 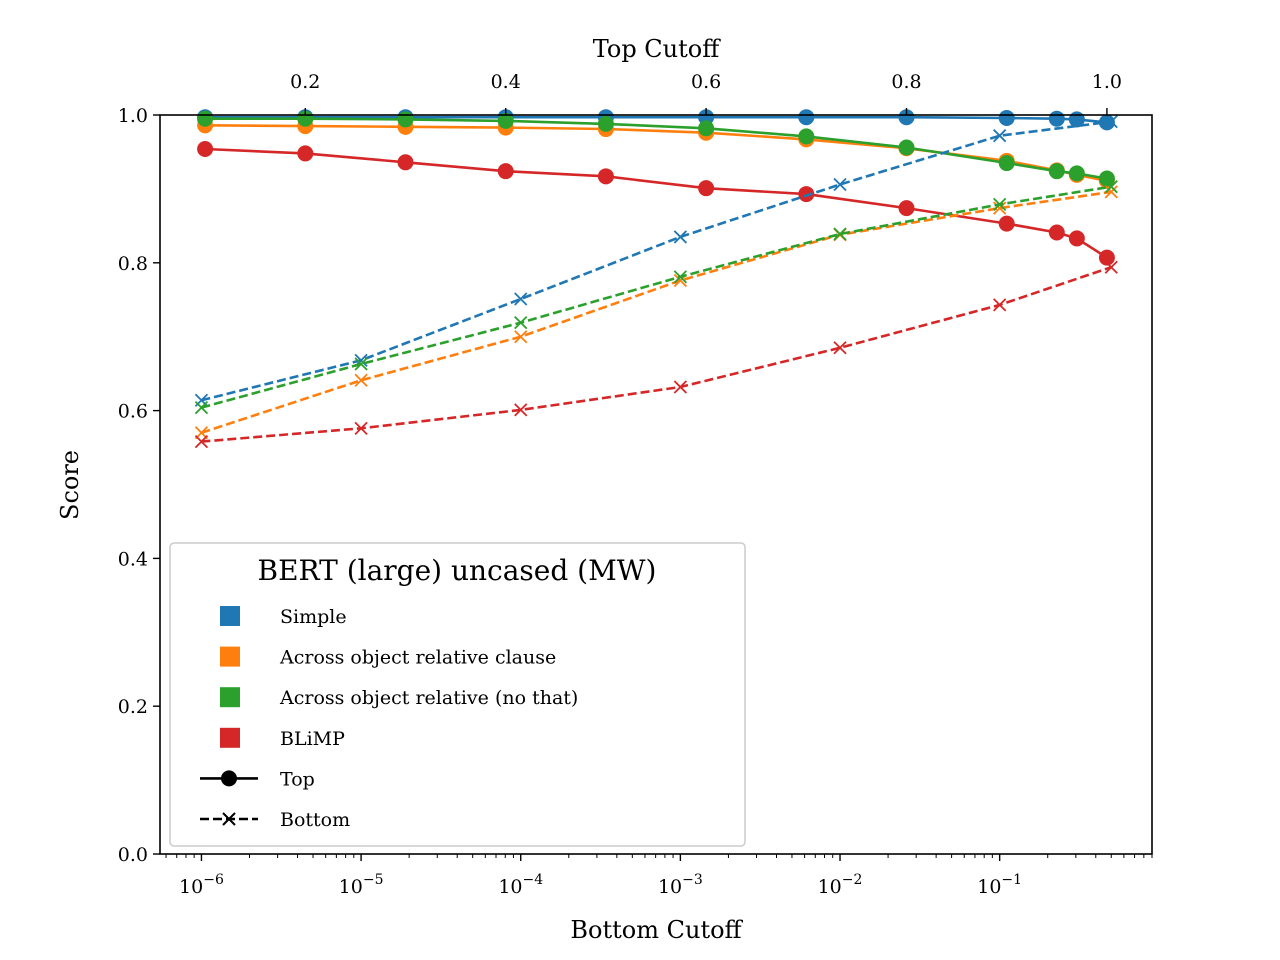 I want to click on y-axis-ticks: 0.0 0.2 0.4 0.6 0.8 1.0, so click(x=139, y=485).